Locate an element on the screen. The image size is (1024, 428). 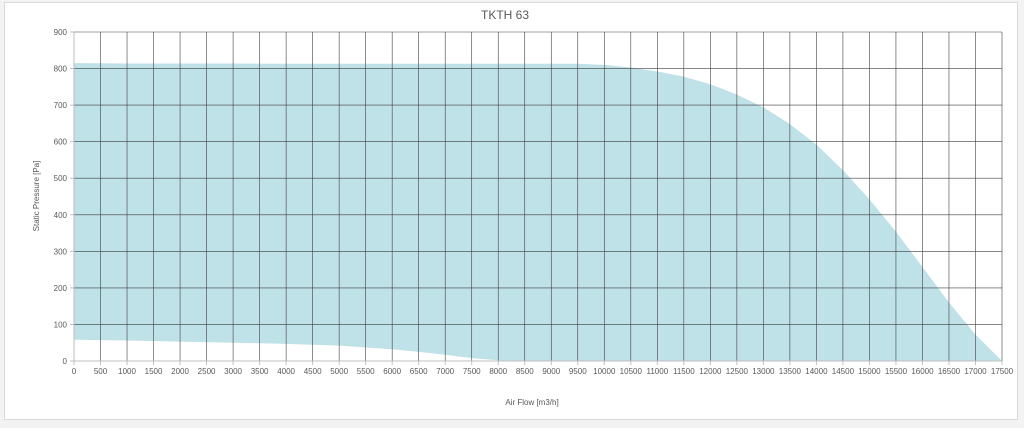
x-tick-label: 6500 is located at coordinates (419, 371).